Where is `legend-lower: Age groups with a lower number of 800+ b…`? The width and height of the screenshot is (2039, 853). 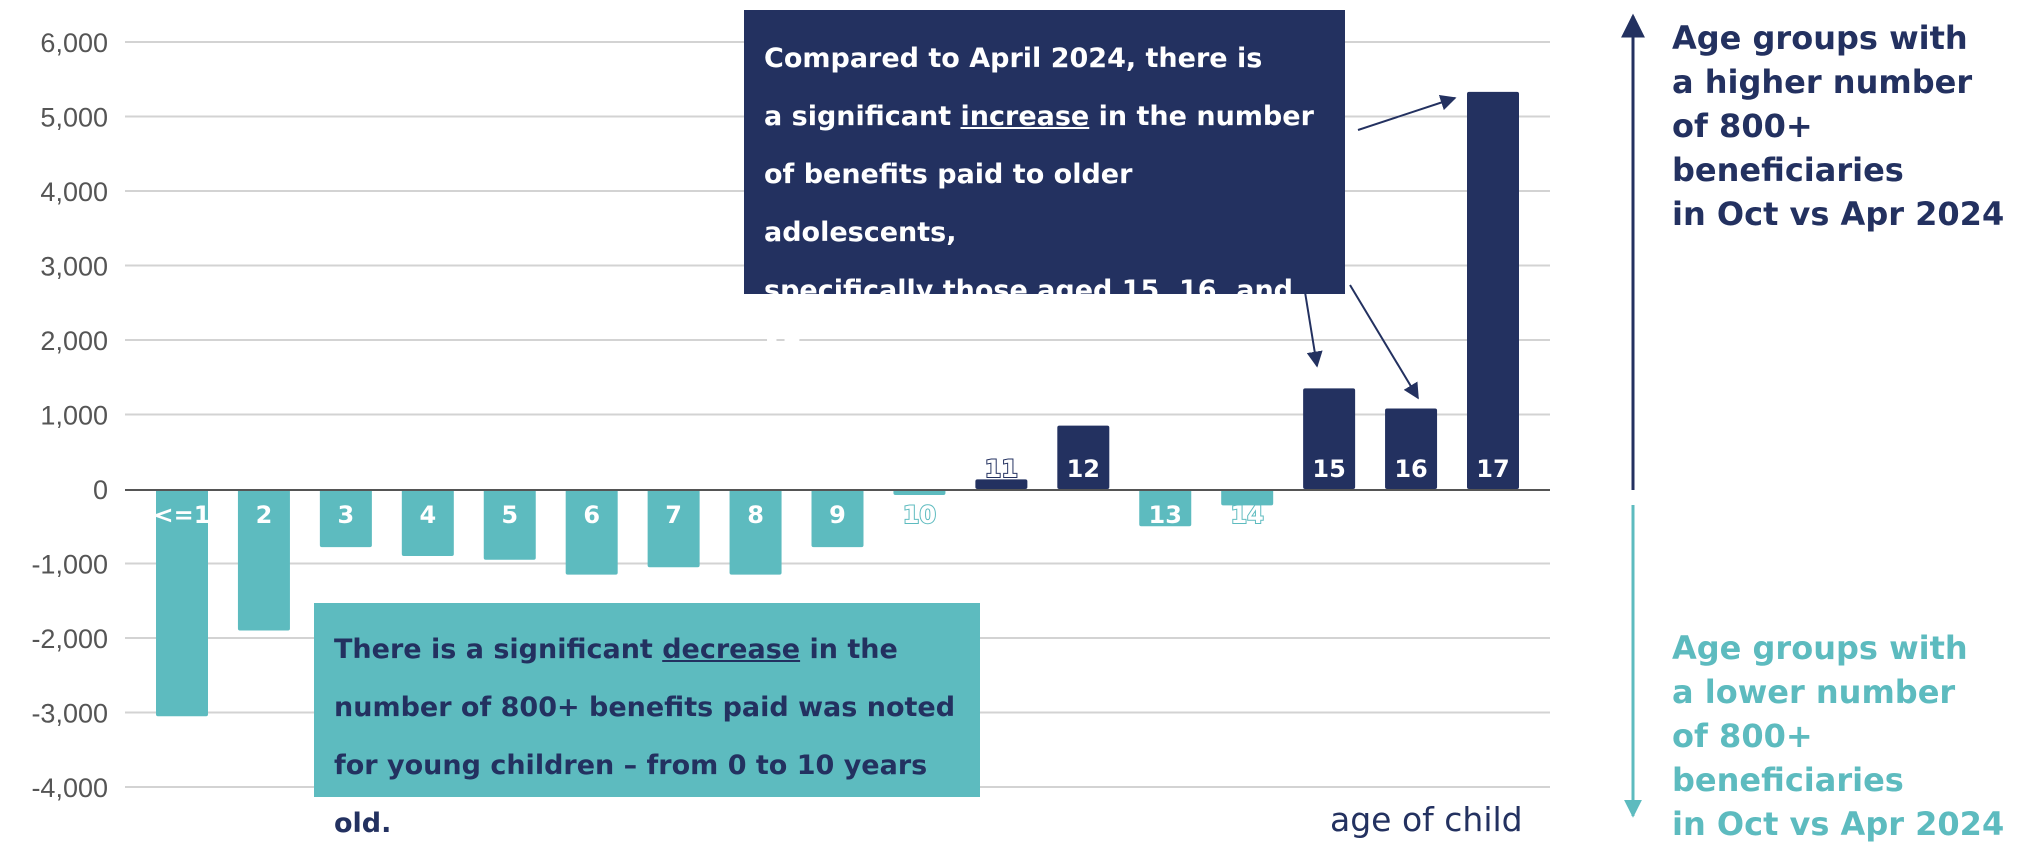 legend-lower: Age groups with a lower number of 800+ b… is located at coordinates (1838, 736).